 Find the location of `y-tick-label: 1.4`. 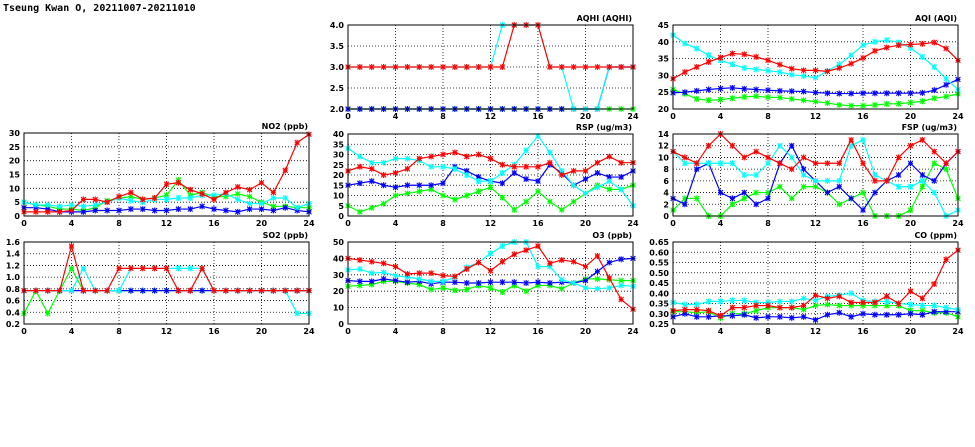

y-tick-label: 1.4 is located at coordinates (13, 254).